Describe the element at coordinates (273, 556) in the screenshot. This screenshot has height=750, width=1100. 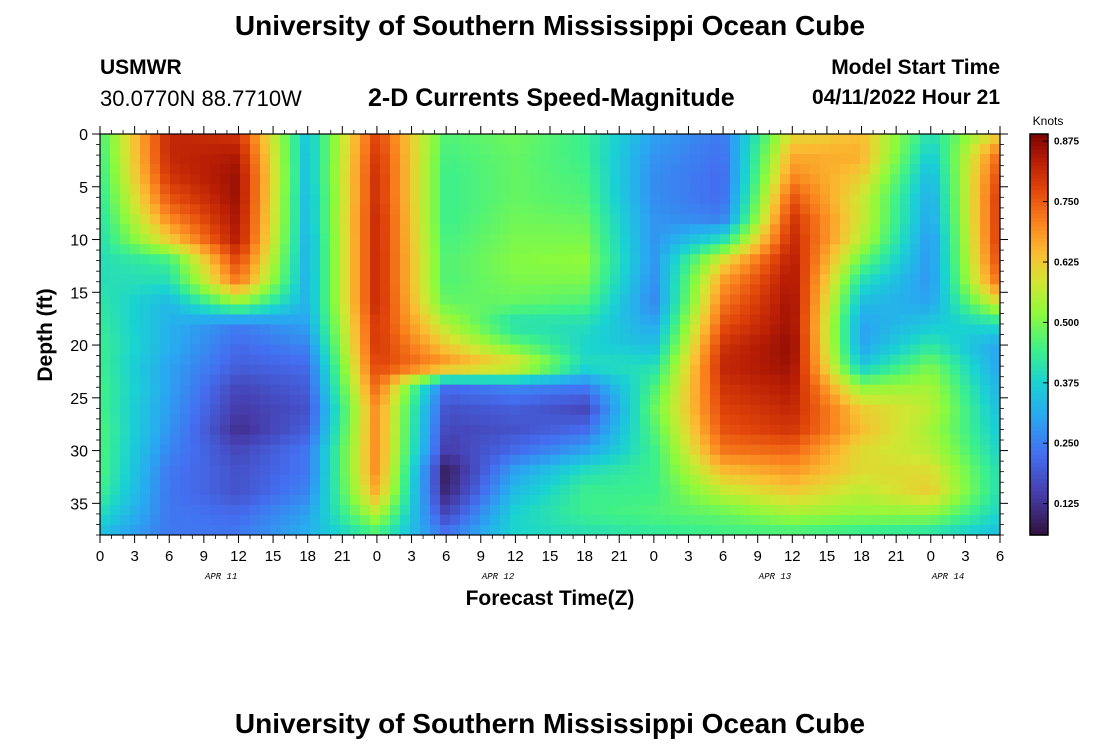
I see `x-tick-label: 15` at that location.